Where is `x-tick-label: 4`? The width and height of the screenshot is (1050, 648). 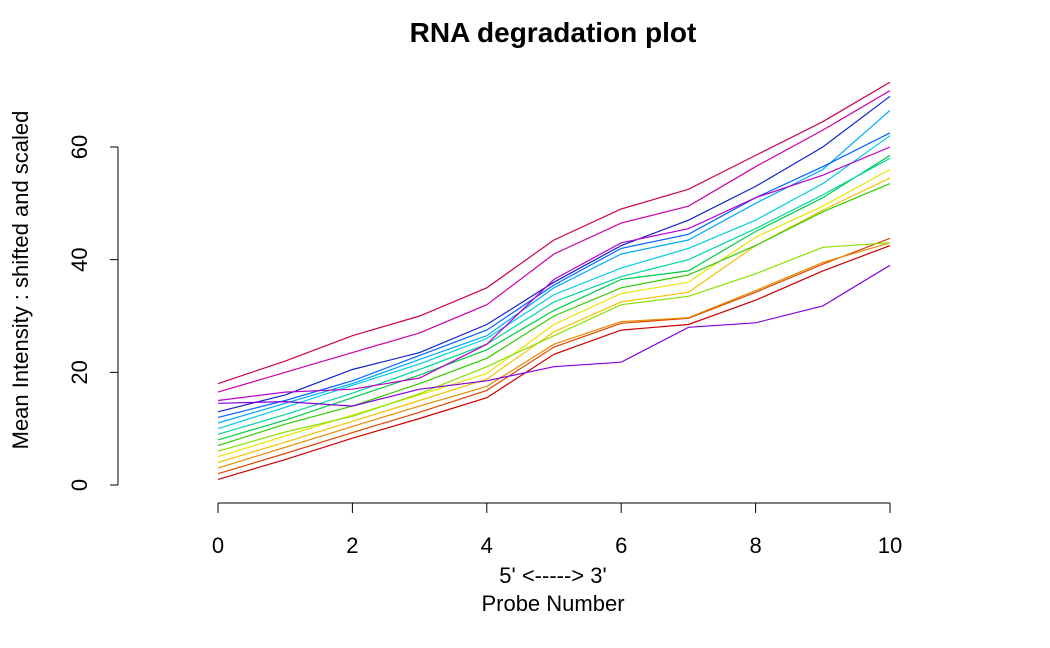 x-tick-label: 4 is located at coordinates (487, 545).